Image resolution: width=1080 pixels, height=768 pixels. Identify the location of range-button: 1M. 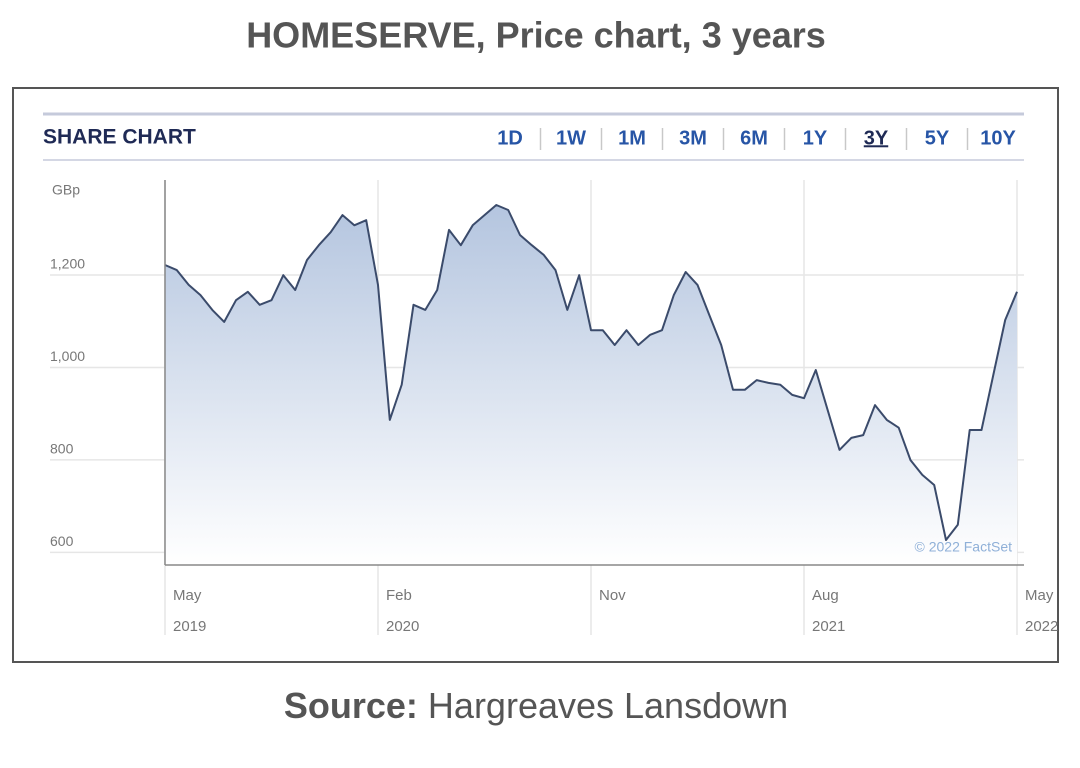
(632, 138).